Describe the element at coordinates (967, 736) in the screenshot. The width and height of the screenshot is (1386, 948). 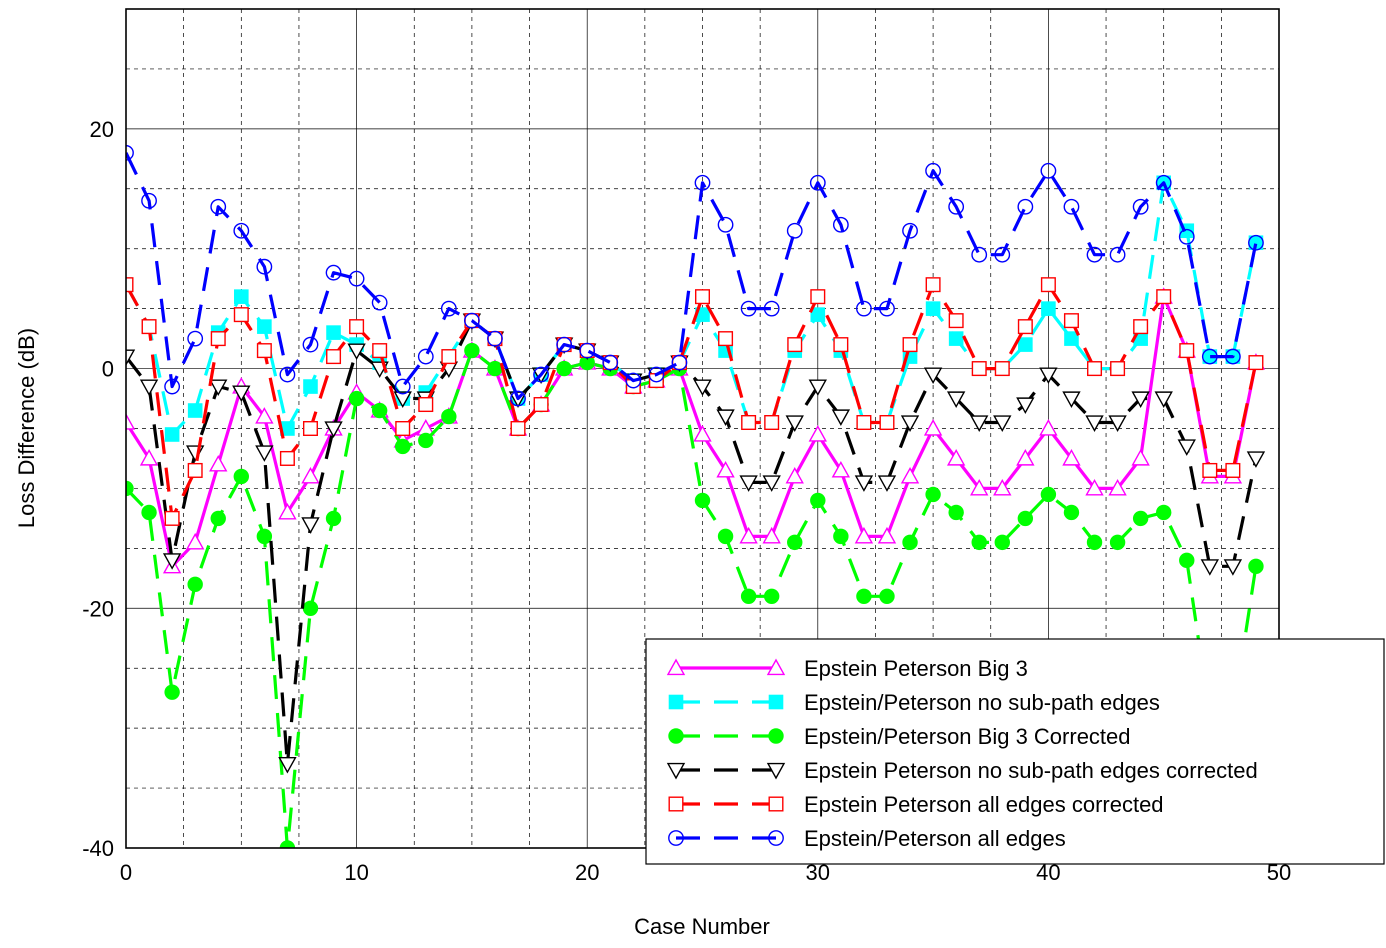
I see `legend-label: Epstein/Peterson Big 3 Corrected` at that location.